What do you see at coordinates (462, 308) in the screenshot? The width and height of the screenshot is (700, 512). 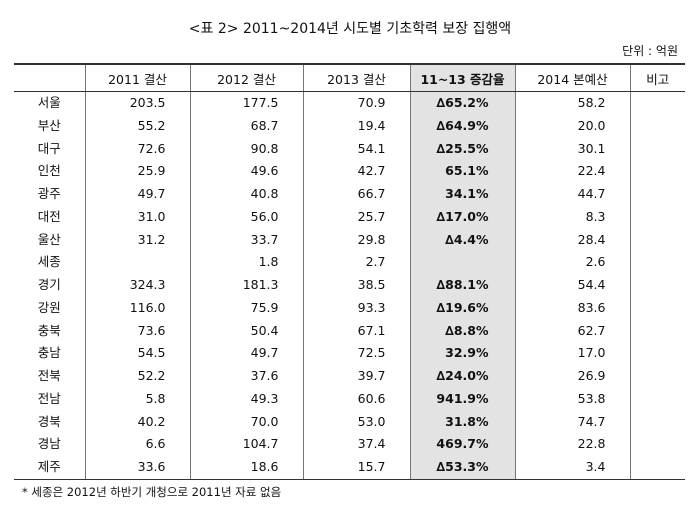 I see `cell: ∆19.6%` at bounding box center [462, 308].